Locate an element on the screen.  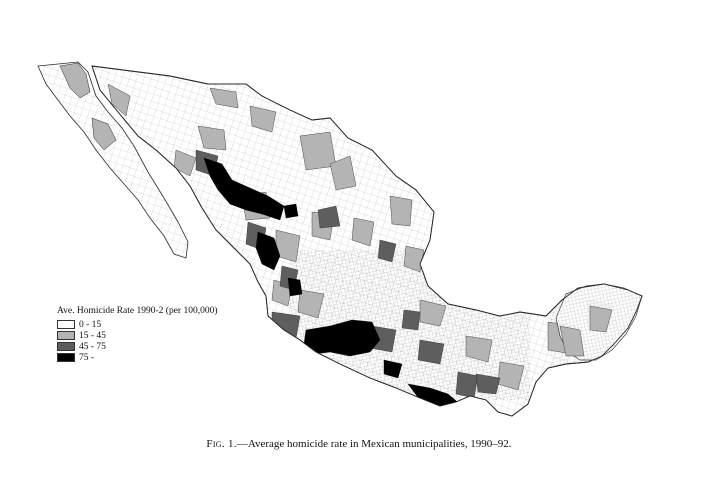
legend-label: 45 - 75 is located at coordinates (92, 346).